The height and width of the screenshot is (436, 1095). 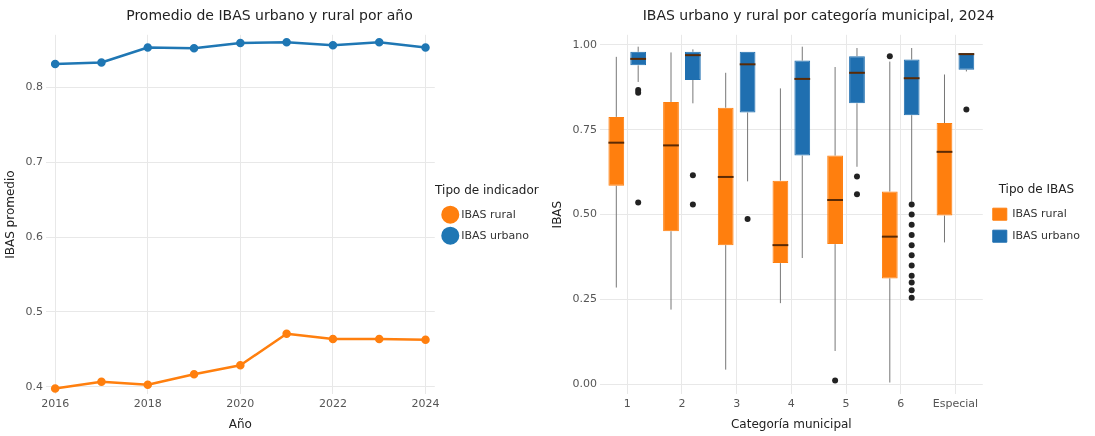 I want to click on y-tick-label: 0.50, so click(x=584, y=214).